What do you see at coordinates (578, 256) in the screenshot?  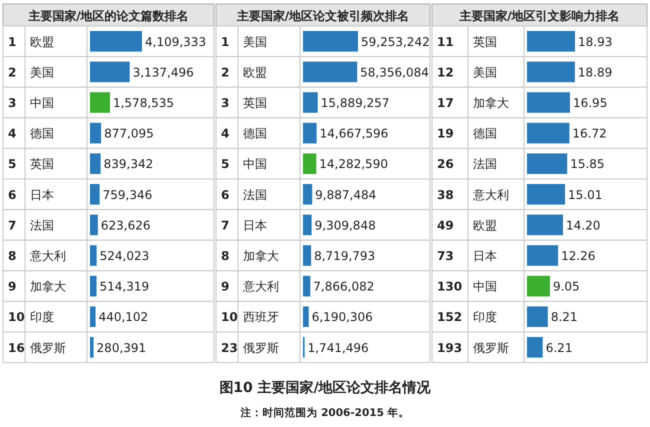 I see `data-label: 12.26` at bounding box center [578, 256].